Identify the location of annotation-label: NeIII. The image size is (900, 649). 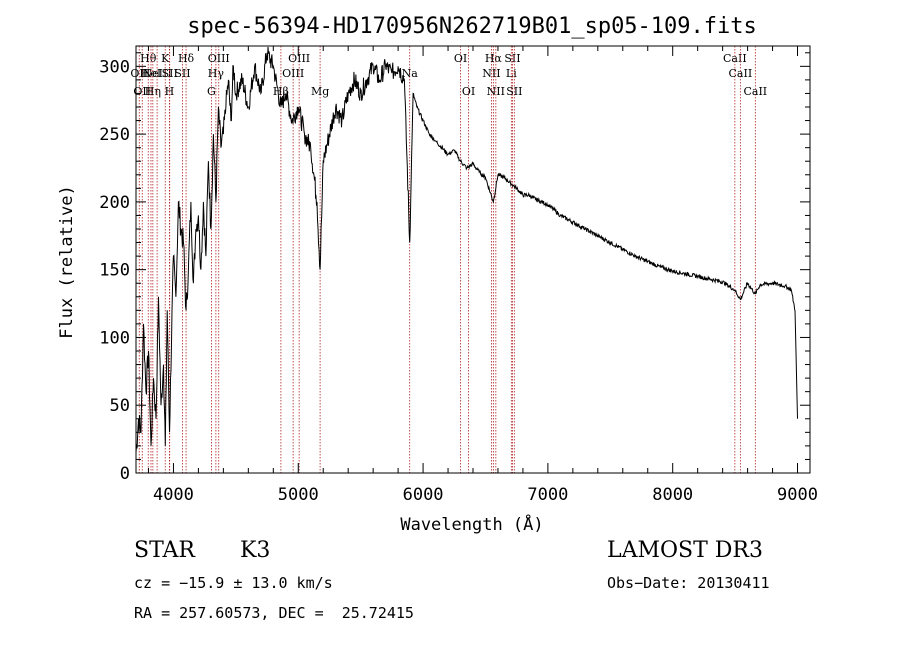
(157, 73).